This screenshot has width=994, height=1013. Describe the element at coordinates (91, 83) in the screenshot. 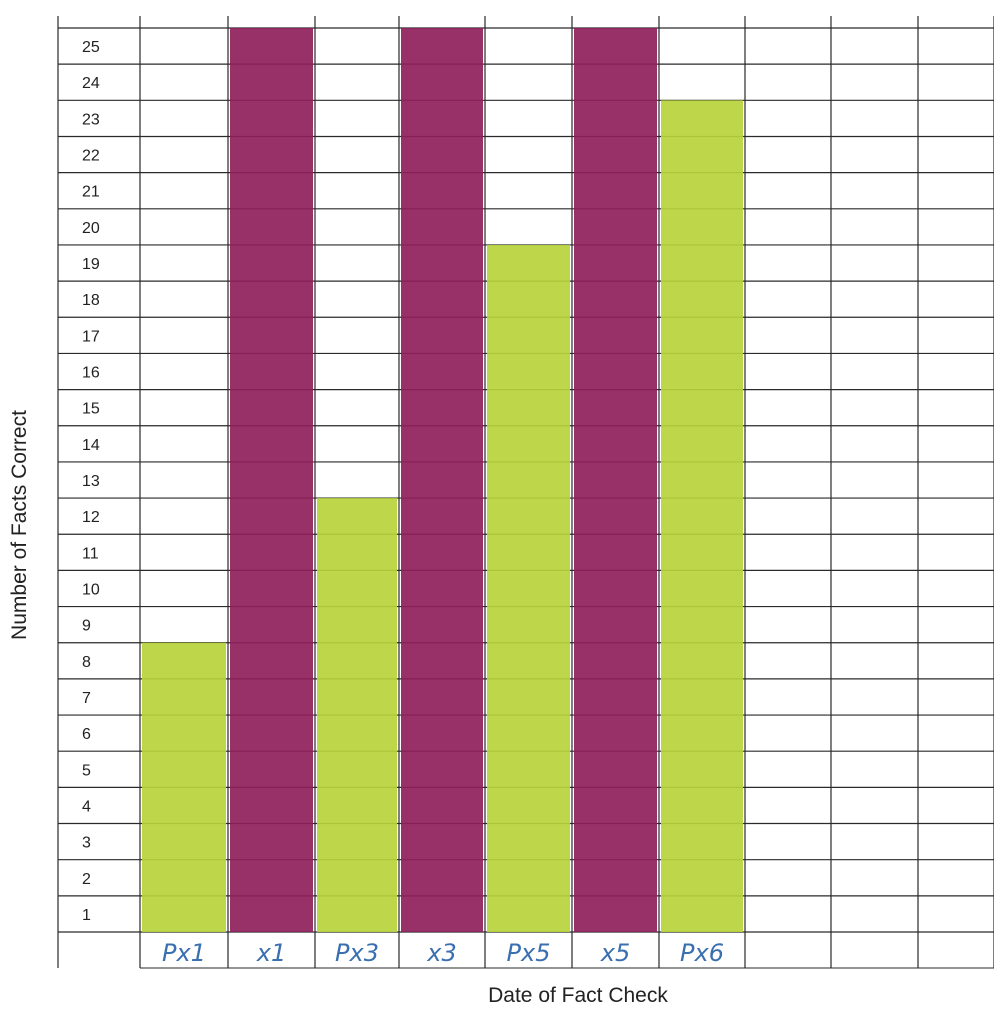

I see `y-tick-label: 24` at that location.